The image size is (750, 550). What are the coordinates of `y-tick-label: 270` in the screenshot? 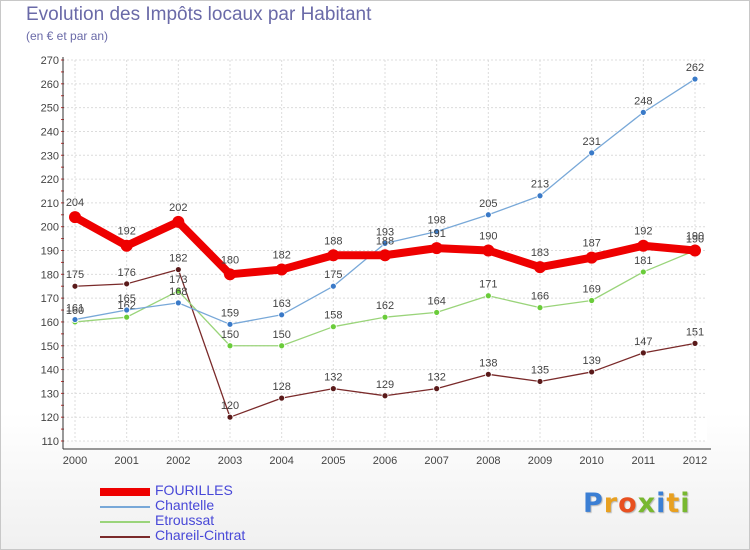 It's located at (50, 61).